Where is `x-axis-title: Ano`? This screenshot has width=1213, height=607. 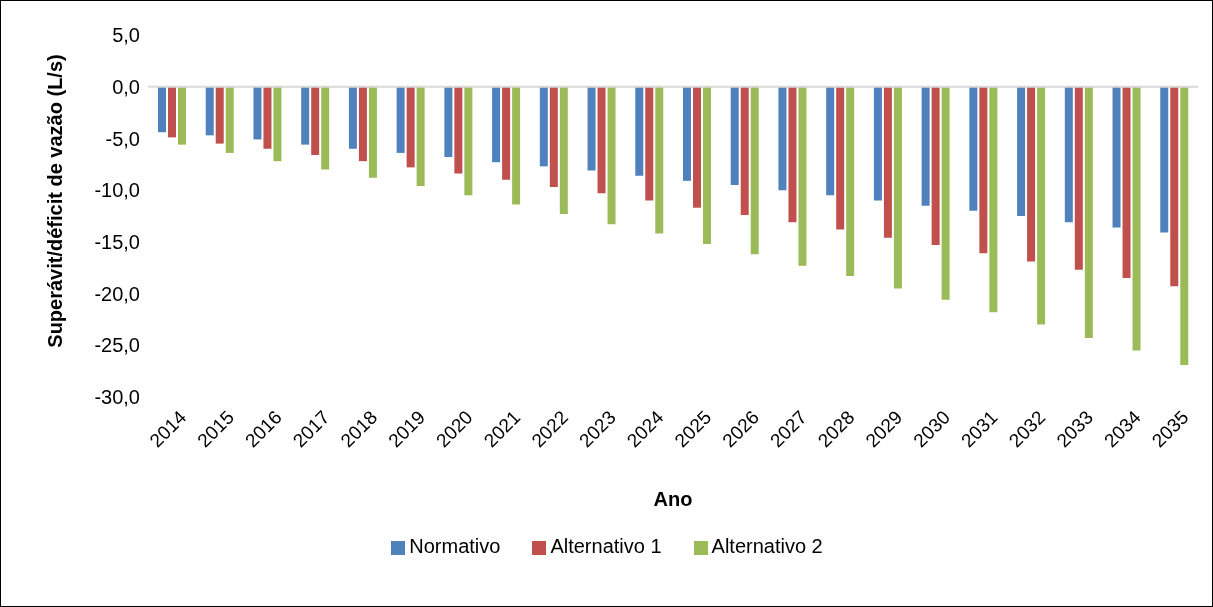 x-axis-title: Ano is located at coordinates (673, 499).